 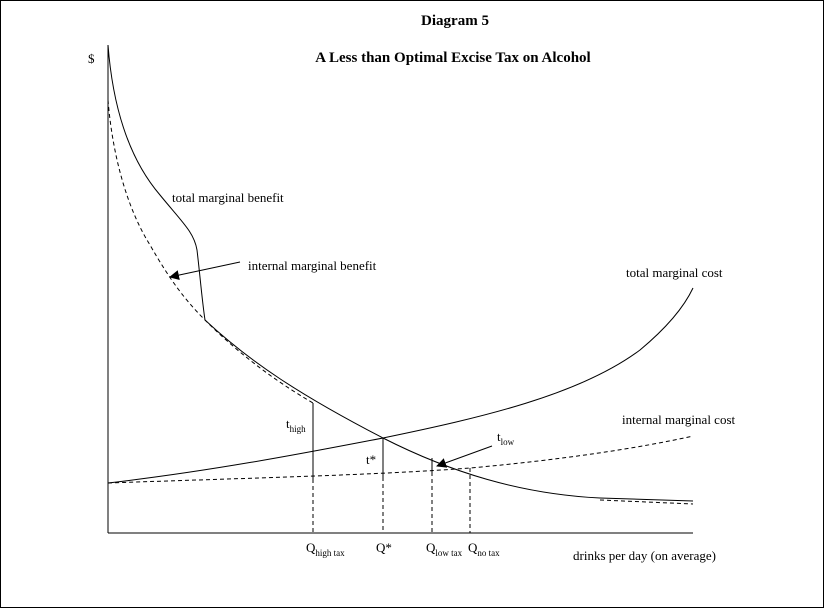 I want to click on x-axis-label: drinks per day (on average), so click(x=644, y=555).